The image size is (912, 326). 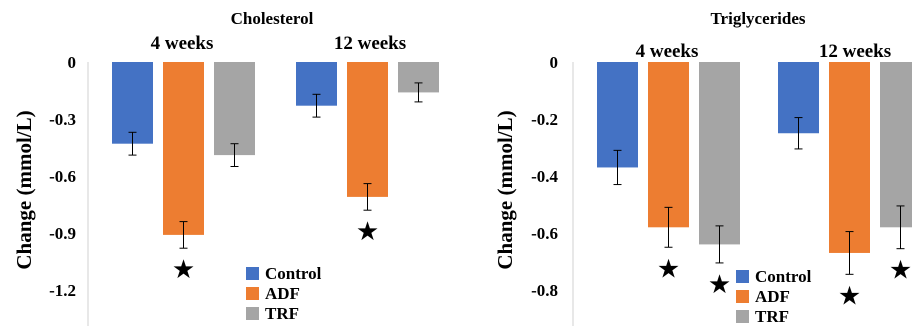 I want to click on y-tick-label: -0.9, so click(x=62, y=233).